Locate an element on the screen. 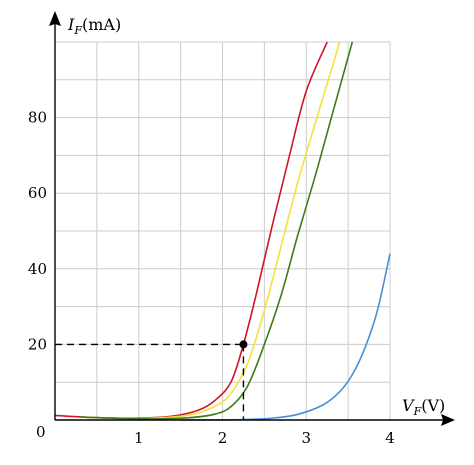 Image resolution: width=474 pixels, height=465 pixels. x-tick-label: 2 is located at coordinates (223, 438).